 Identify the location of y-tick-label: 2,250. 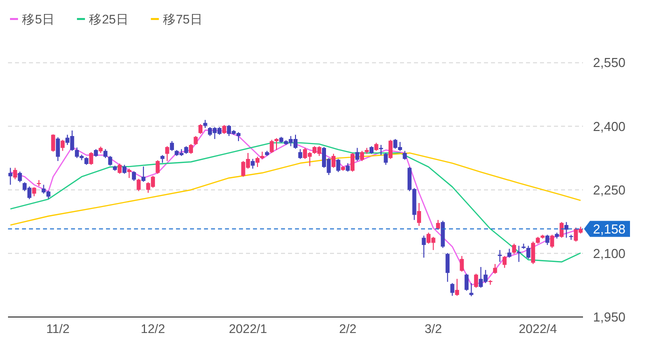
(609, 190).